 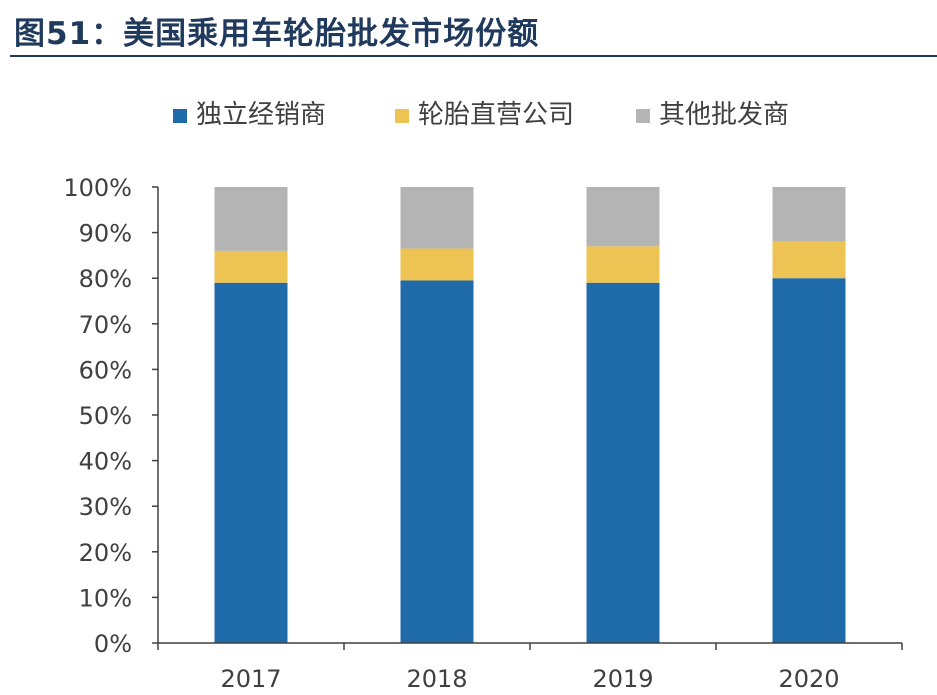 What do you see at coordinates (277, 34) in the screenshot?
I see `figure-title: 图51：美国乘用车轮胎批发市场份额` at bounding box center [277, 34].